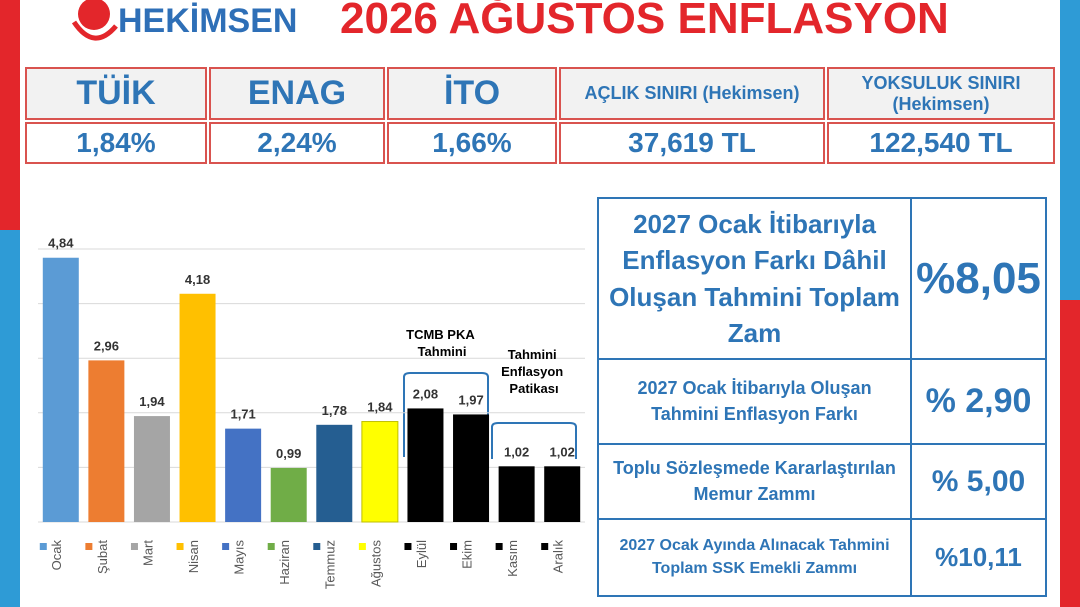  What do you see at coordinates (512, 558) in the screenshot?
I see `category-label: Kasım` at bounding box center [512, 558].